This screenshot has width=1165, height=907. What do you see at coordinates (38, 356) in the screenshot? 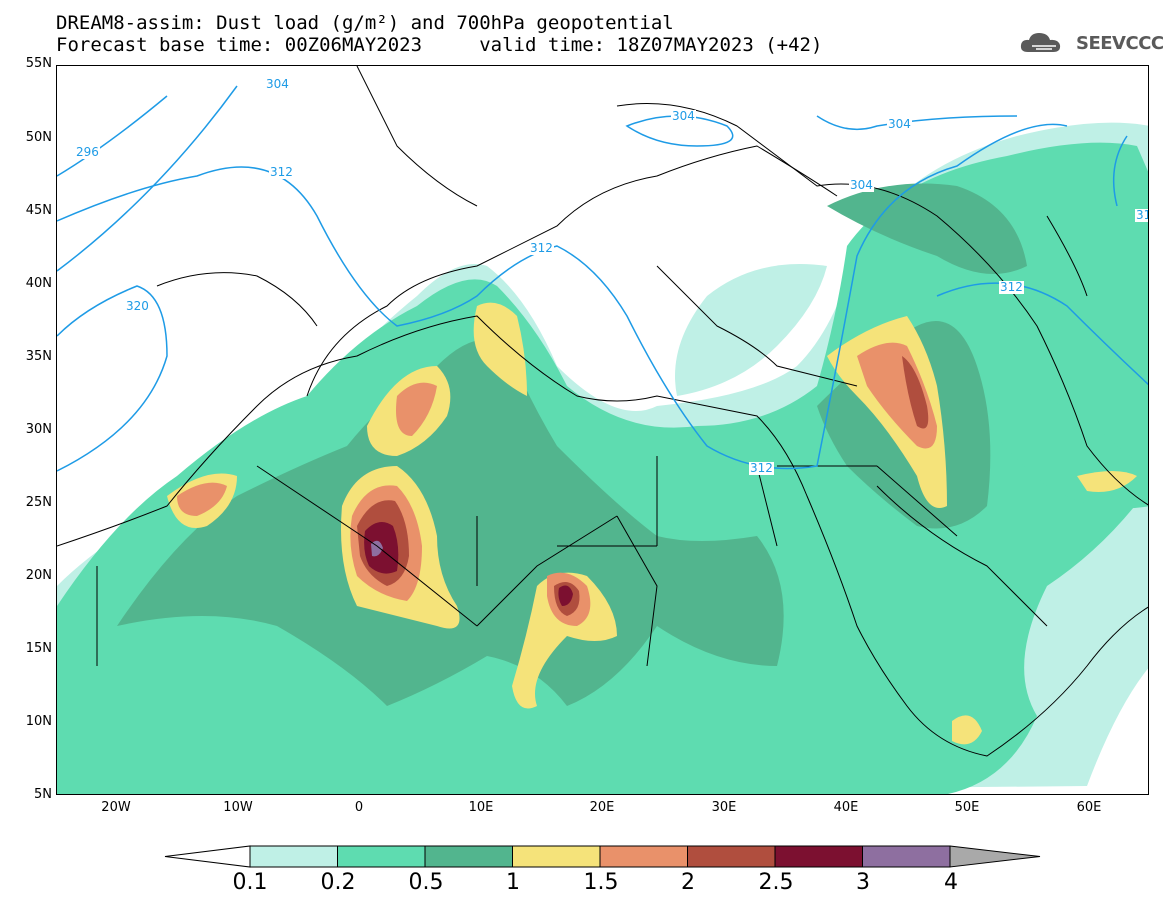
I see `lat-label: 35N` at bounding box center [38, 356].